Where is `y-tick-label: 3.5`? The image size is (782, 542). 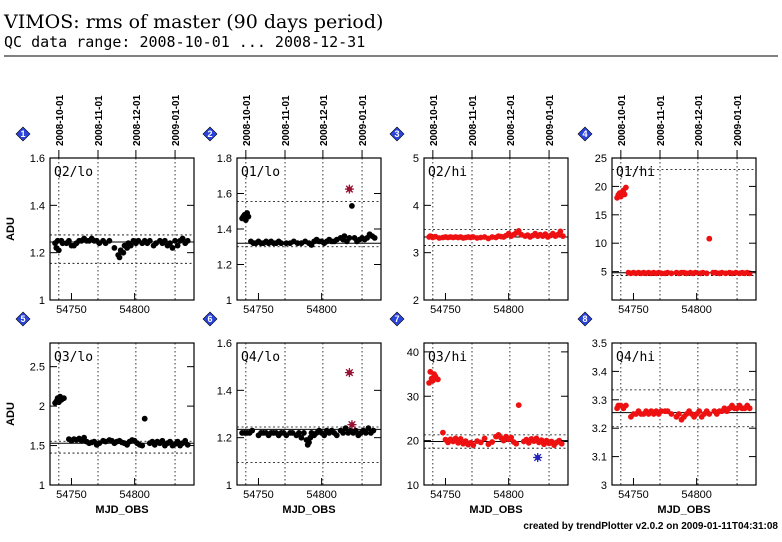
y-tick-label: 3.5 is located at coordinates (599, 344).